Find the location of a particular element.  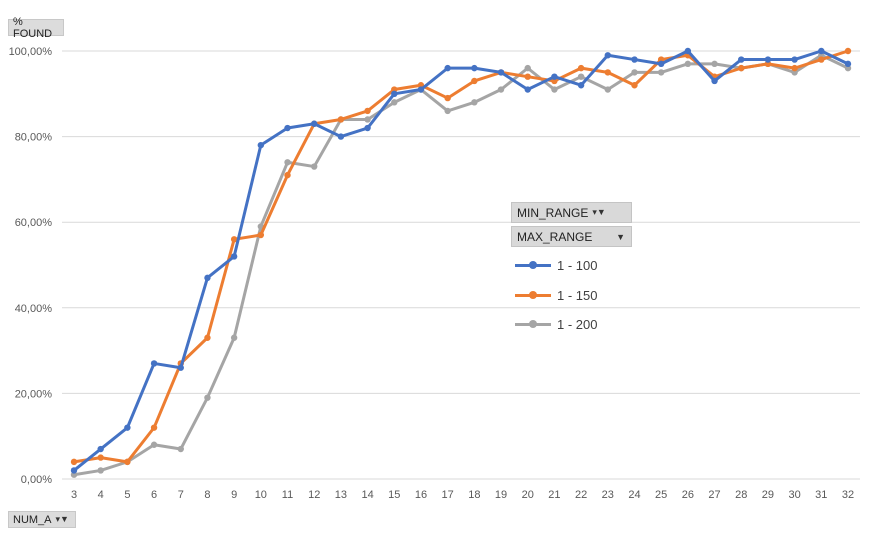

x-tick-label: 6 is located at coordinates (154, 495).